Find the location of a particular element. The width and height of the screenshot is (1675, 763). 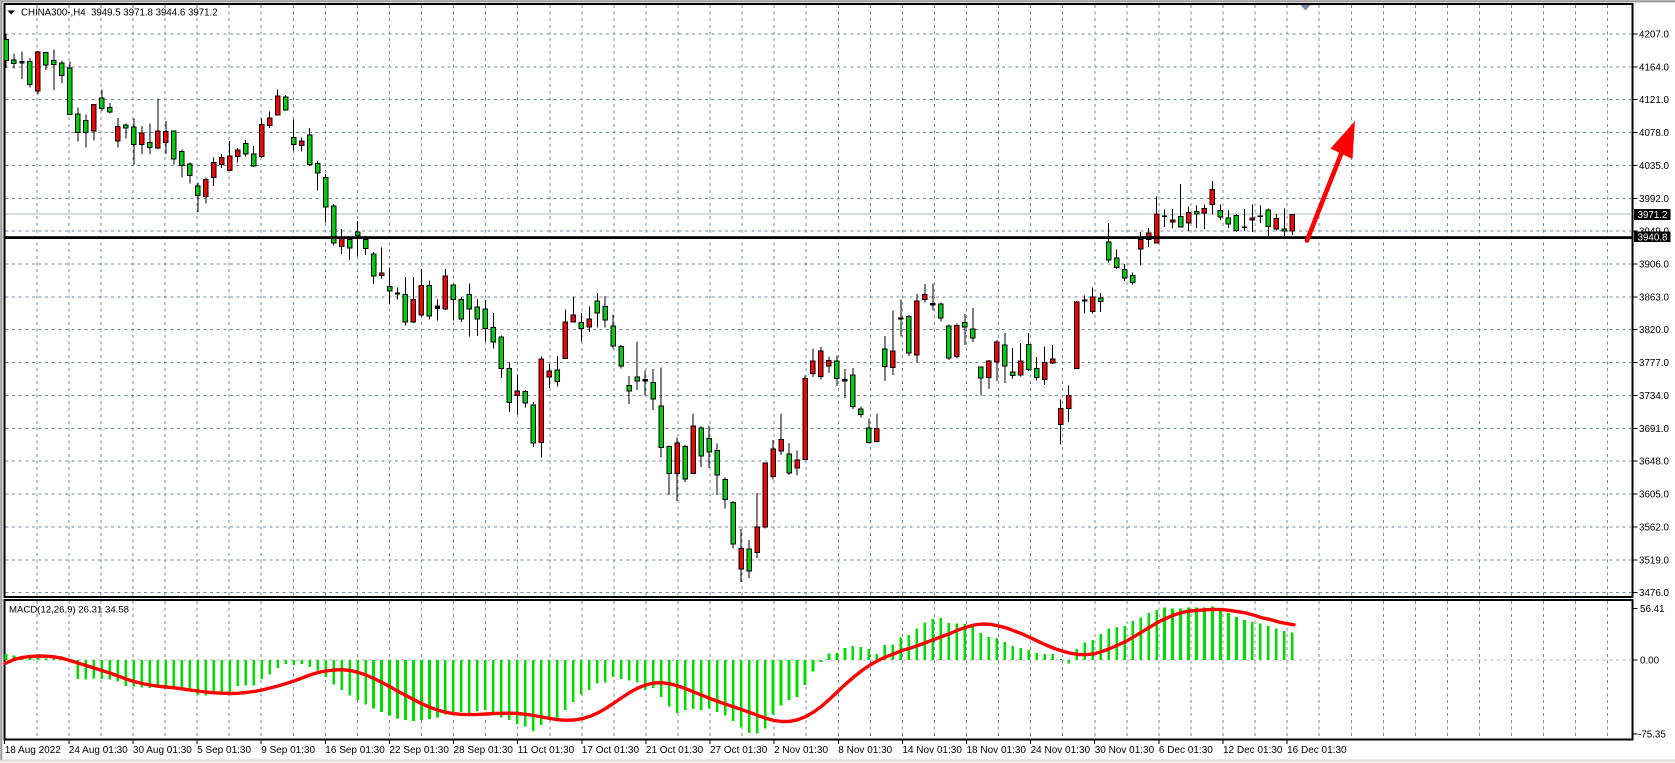

svg-text:CHINA300-,H4 3949.5 3971.8 39: CHINA300-,H4 3949.5 3971.8 3944.6 3971.2 is located at coordinates (119, 13).